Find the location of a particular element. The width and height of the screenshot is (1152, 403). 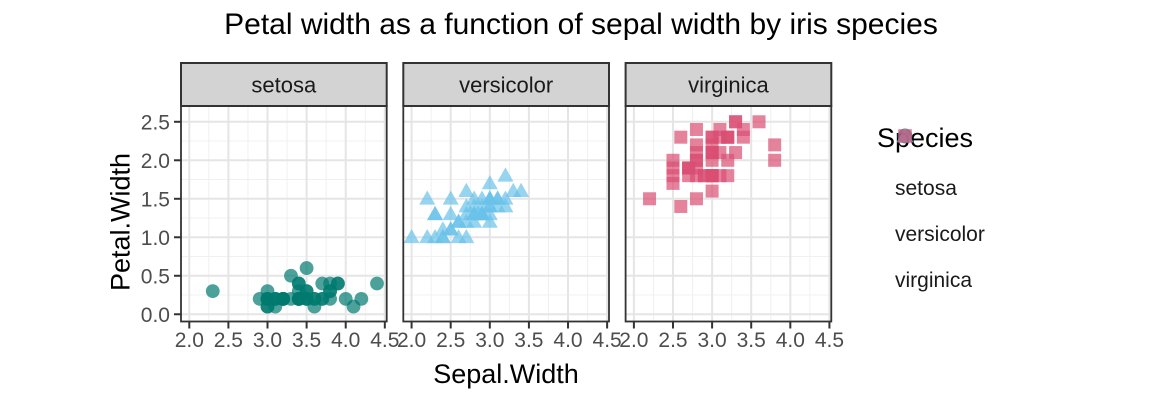

legend: Species setosa versicolor virginica is located at coordinates (931, 209).